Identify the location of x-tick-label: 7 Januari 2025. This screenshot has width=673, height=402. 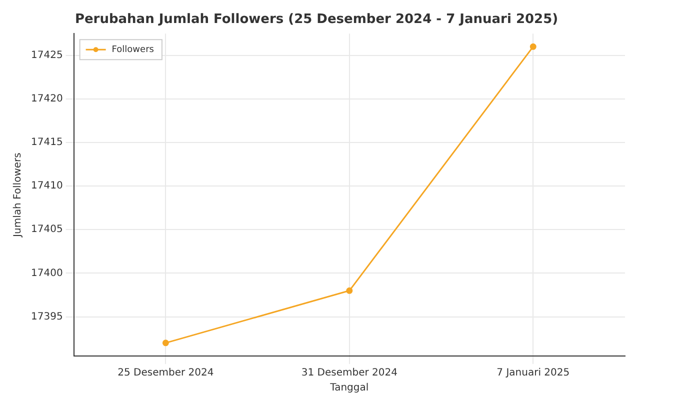
(533, 373).